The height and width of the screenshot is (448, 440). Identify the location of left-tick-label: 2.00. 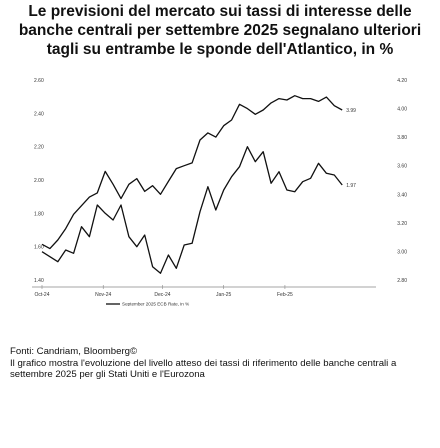
(39, 181).